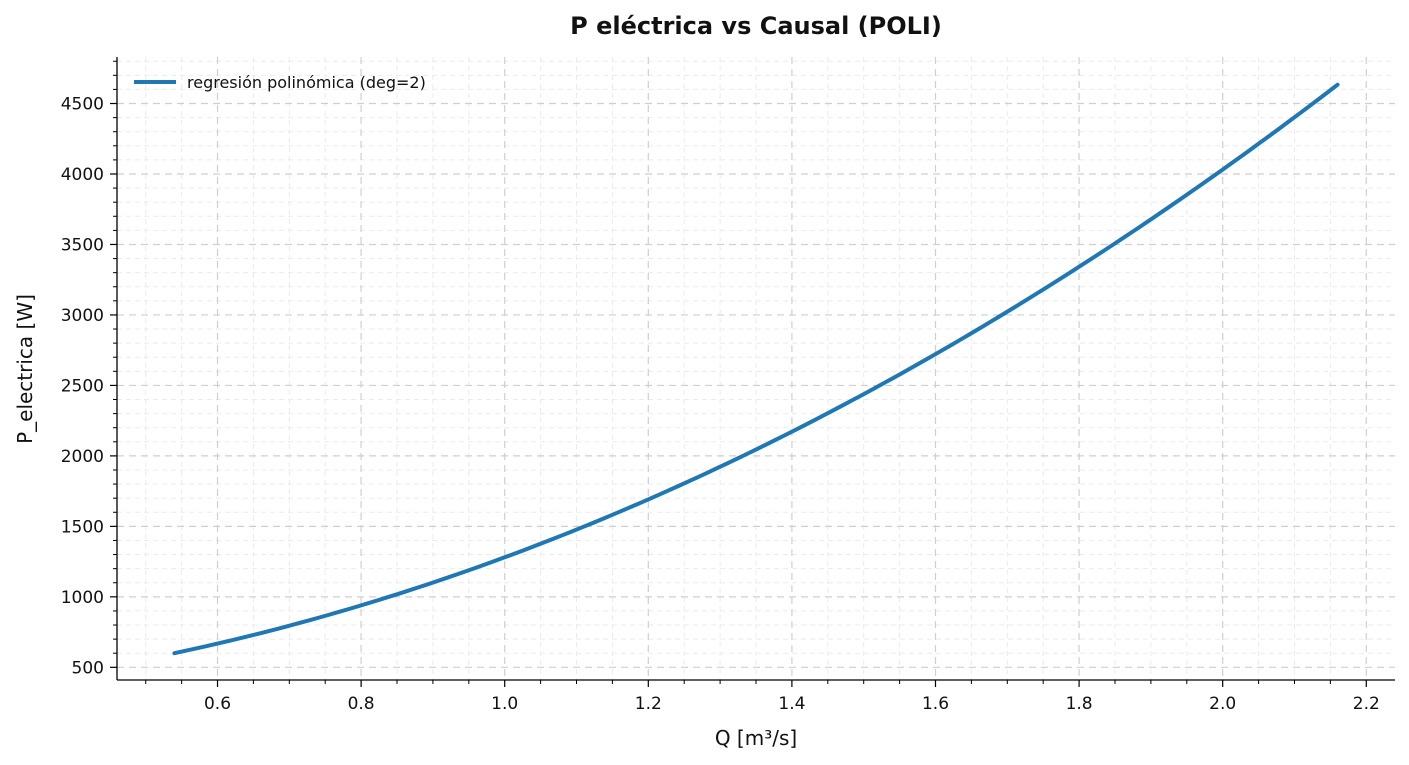  What do you see at coordinates (504, 704) in the screenshot?
I see `x-tick-label: 1.0` at bounding box center [504, 704].